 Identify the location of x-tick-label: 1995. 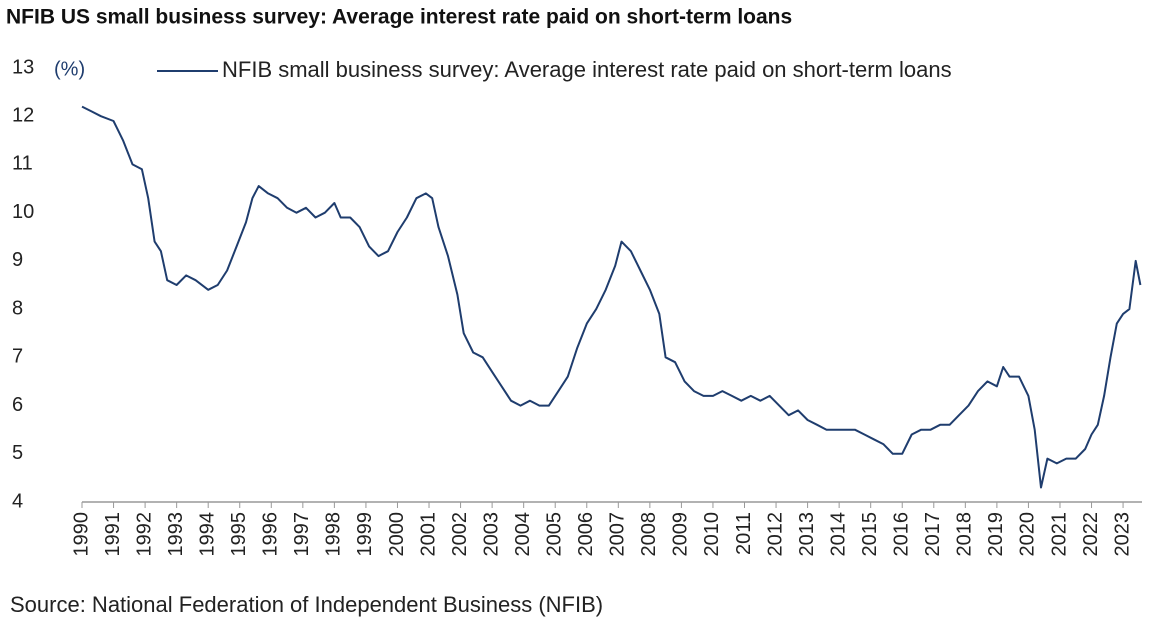
(239, 534).